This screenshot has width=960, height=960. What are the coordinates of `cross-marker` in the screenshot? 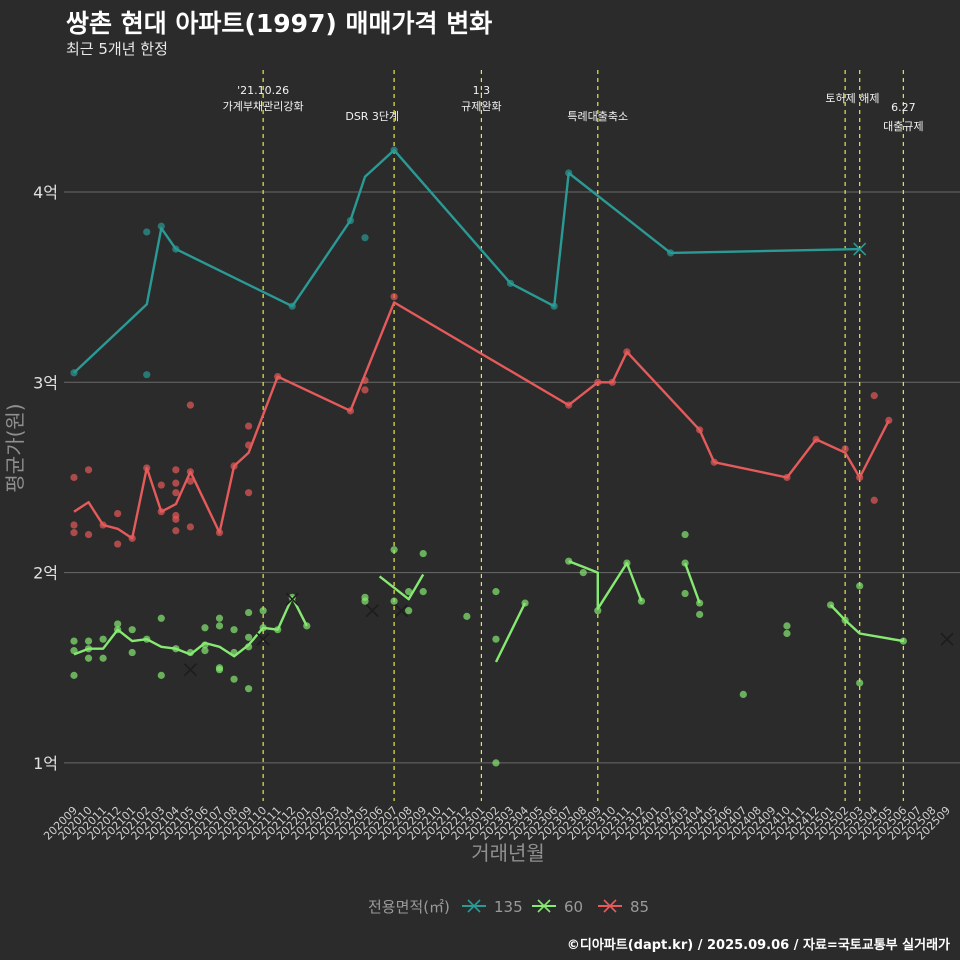 It's located at (860, 249).